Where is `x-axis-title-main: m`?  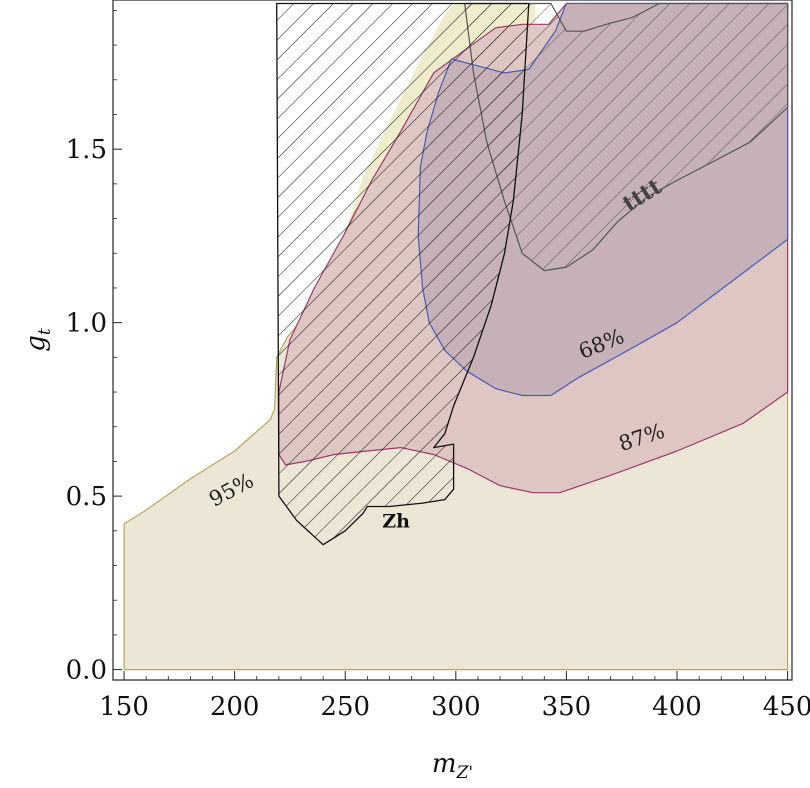
x-axis-title-main: m is located at coordinates (444, 764).